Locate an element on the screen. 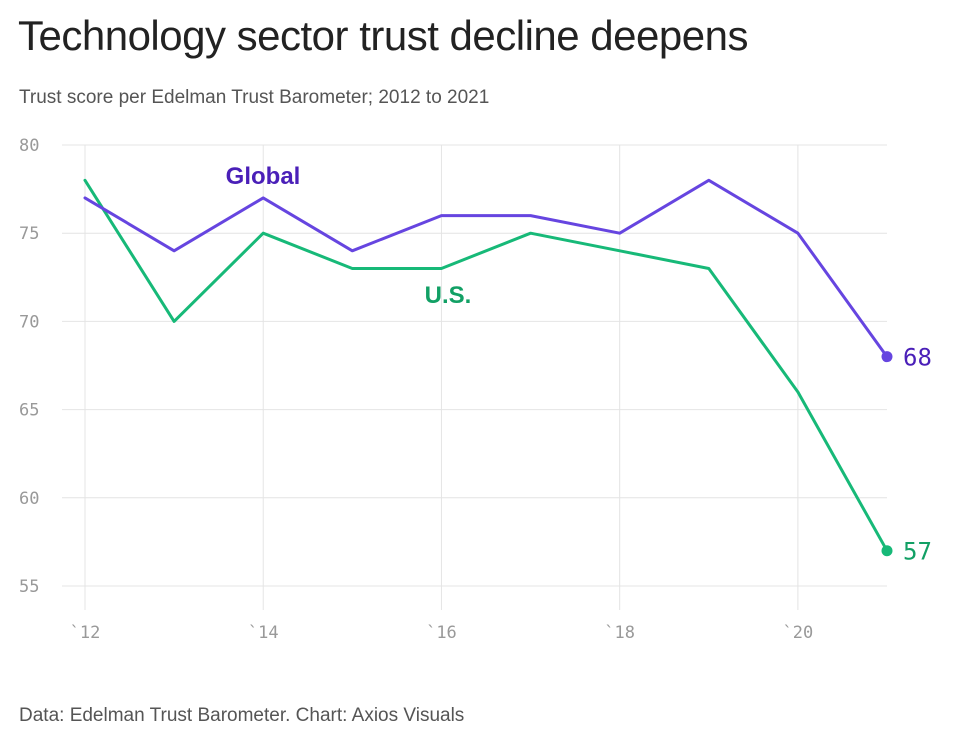 This screenshot has height=752, width=980. end-value-us: 57 is located at coordinates (917, 552).